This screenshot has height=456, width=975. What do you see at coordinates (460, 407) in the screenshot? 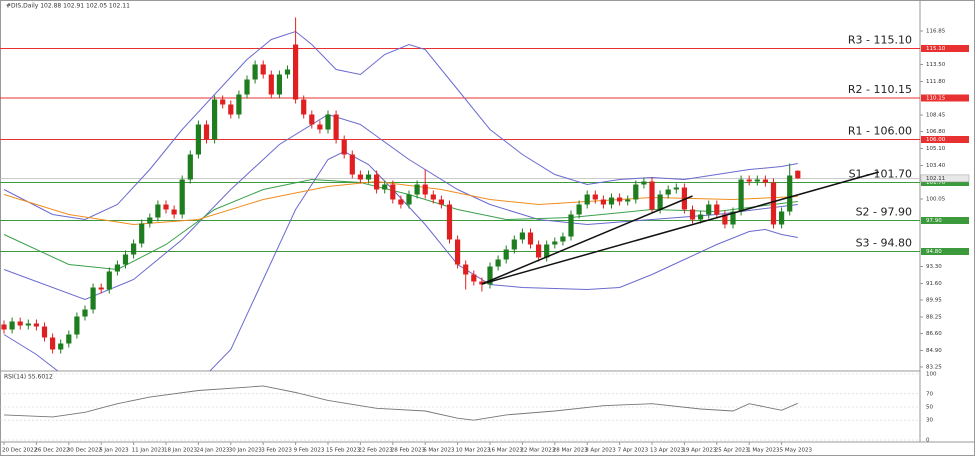
I see `rsi-panel` at bounding box center [460, 407].